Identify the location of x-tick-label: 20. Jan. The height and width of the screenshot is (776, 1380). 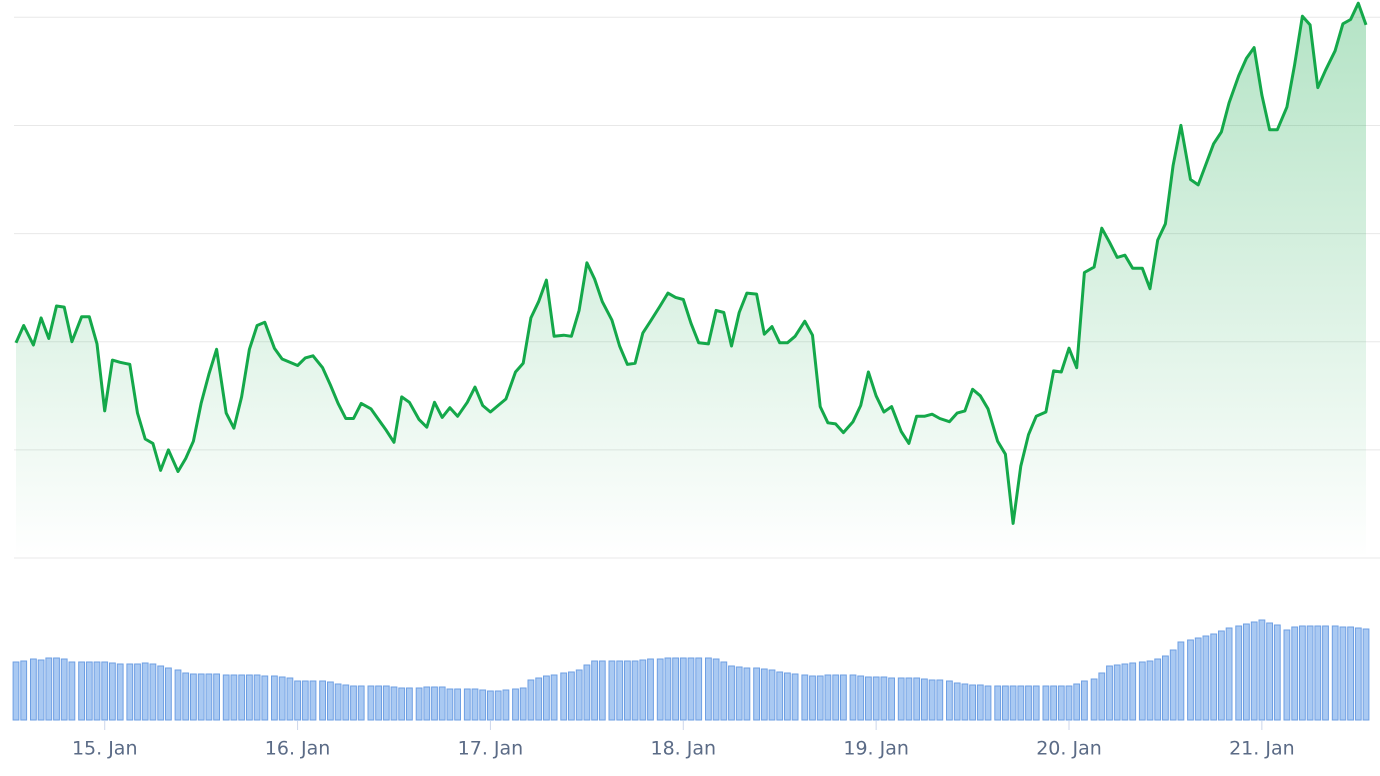
(1069, 749).